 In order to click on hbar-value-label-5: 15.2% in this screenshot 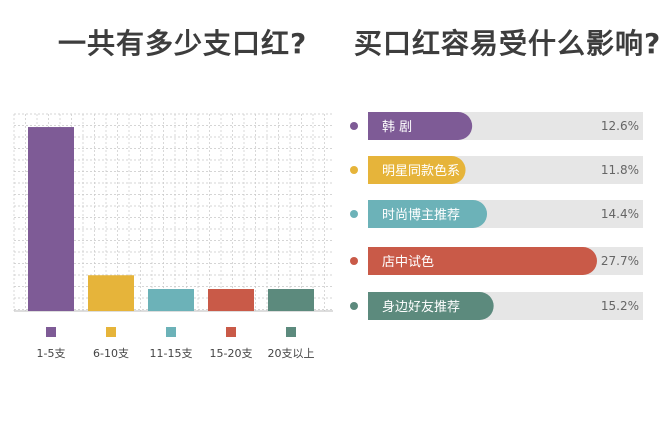, I will do `click(620, 306)`.